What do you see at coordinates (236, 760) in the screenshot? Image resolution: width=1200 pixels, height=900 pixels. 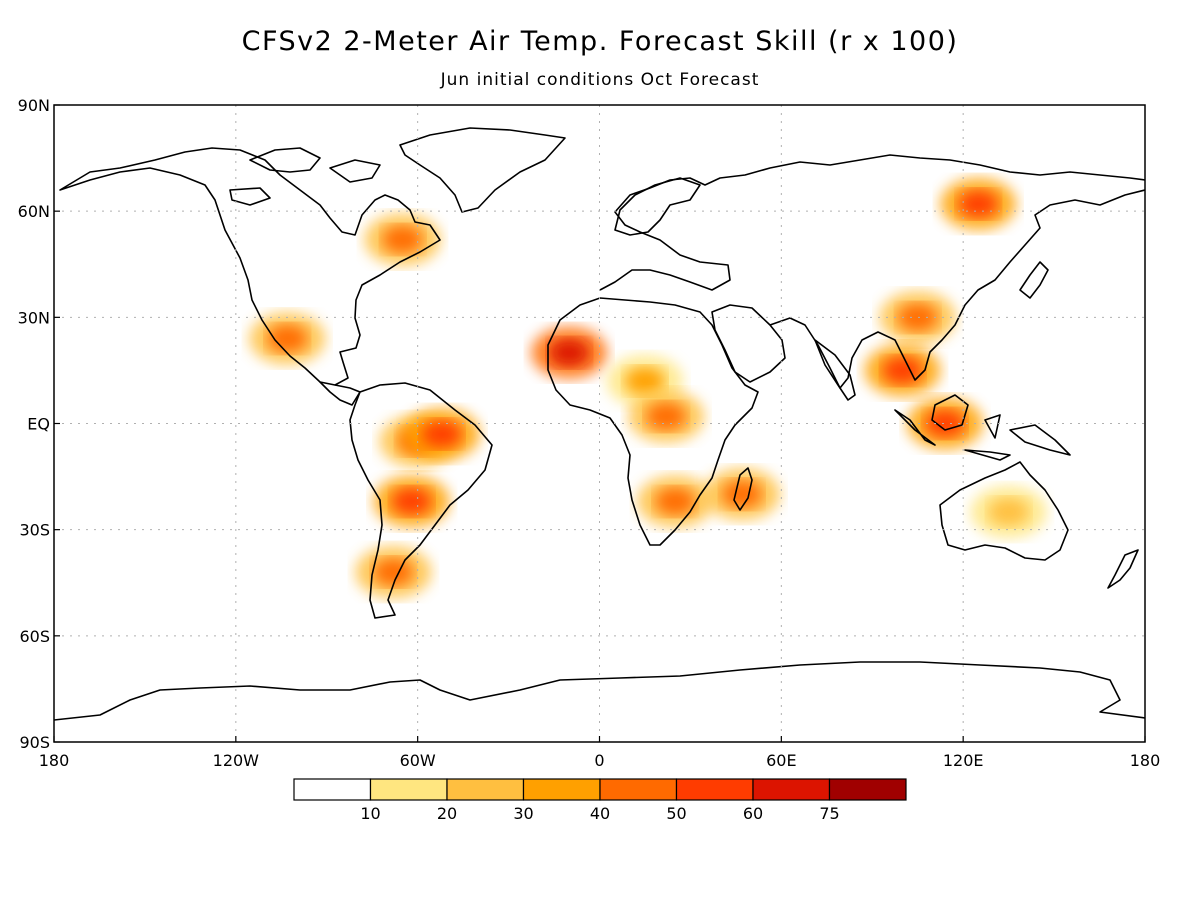 I see `longitude-label: 120W` at bounding box center [236, 760].